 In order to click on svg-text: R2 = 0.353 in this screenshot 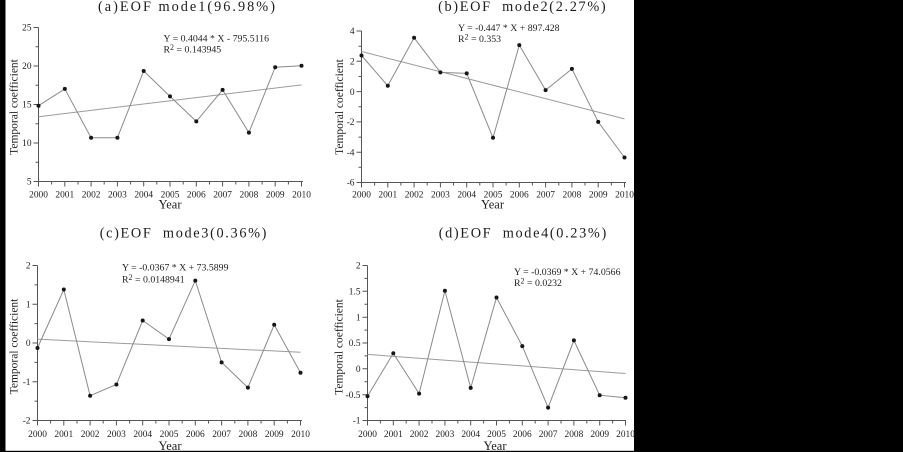, I will do `click(479, 39)`.